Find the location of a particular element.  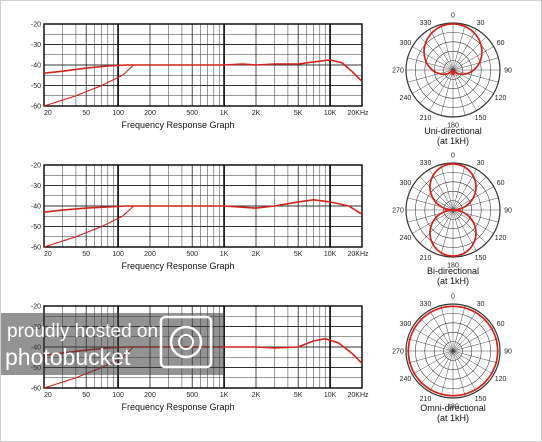

polar-caption: Omni-directional is located at coordinates (453, 408).